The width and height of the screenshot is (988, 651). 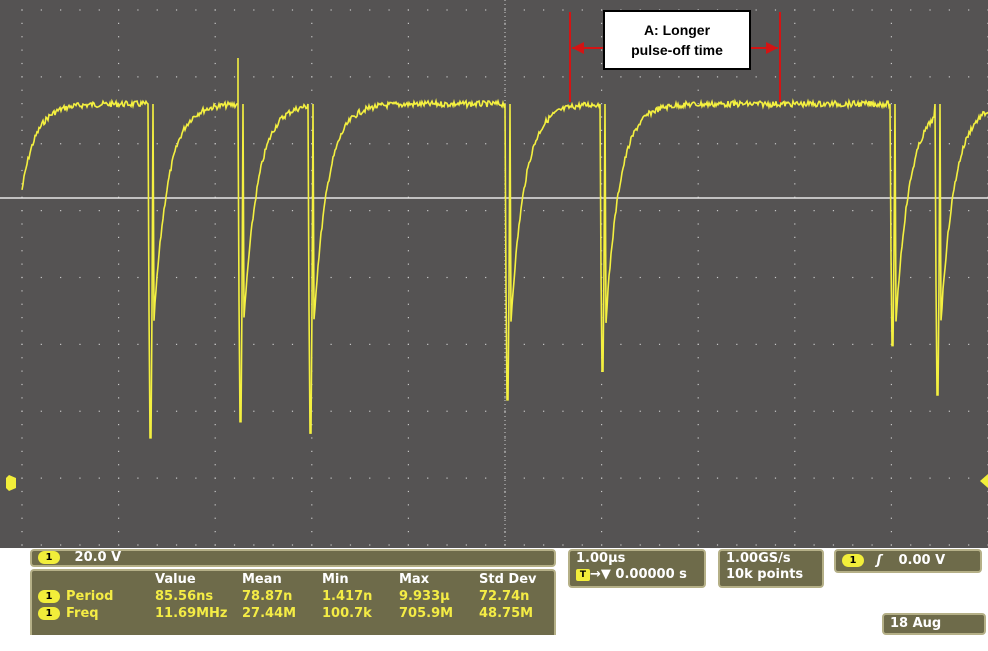 What do you see at coordinates (424, 596) in the screenshot?
I see `meas-period-max: 9.933μ` at bounding box center [424, 596].